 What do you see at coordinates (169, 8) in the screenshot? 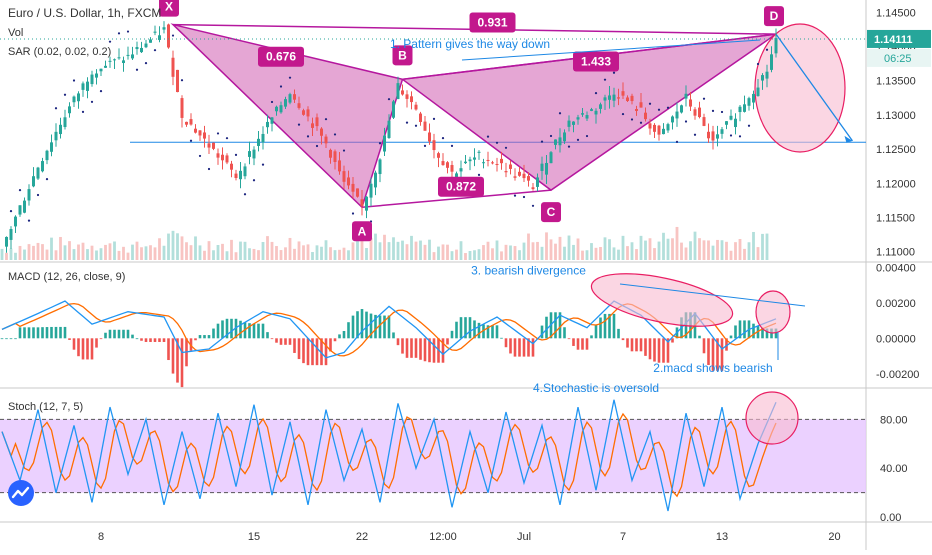
I see `pattern-point-x-box` at bounding box center [169, 8].